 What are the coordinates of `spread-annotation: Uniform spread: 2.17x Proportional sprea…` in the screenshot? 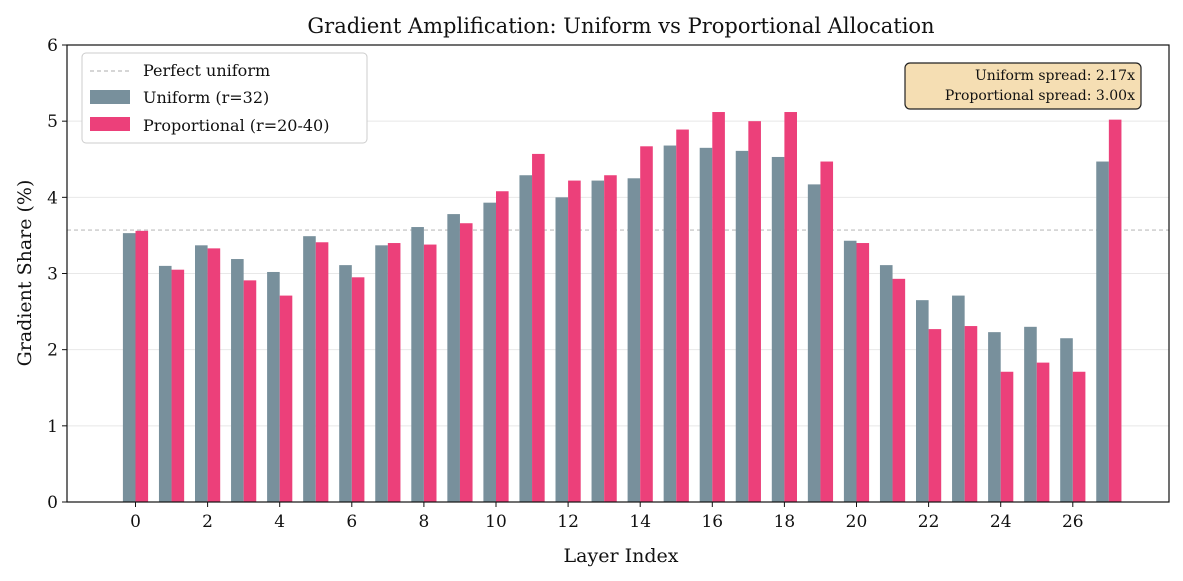 It's located at (1023, 86).